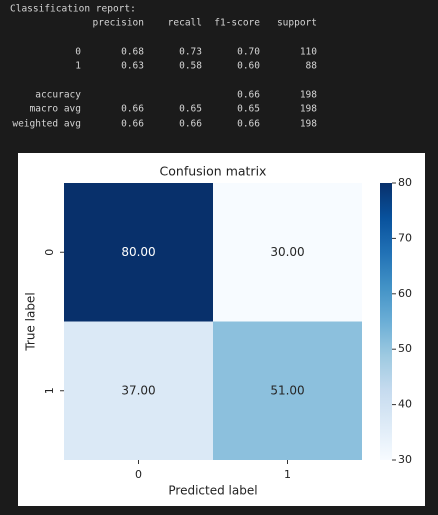 This screenshot has height=515, width=438. What do you see at coordinates (49, 252) in the screenshot?
I see `y-tick-label: 0` at bounding box center [49, 252].